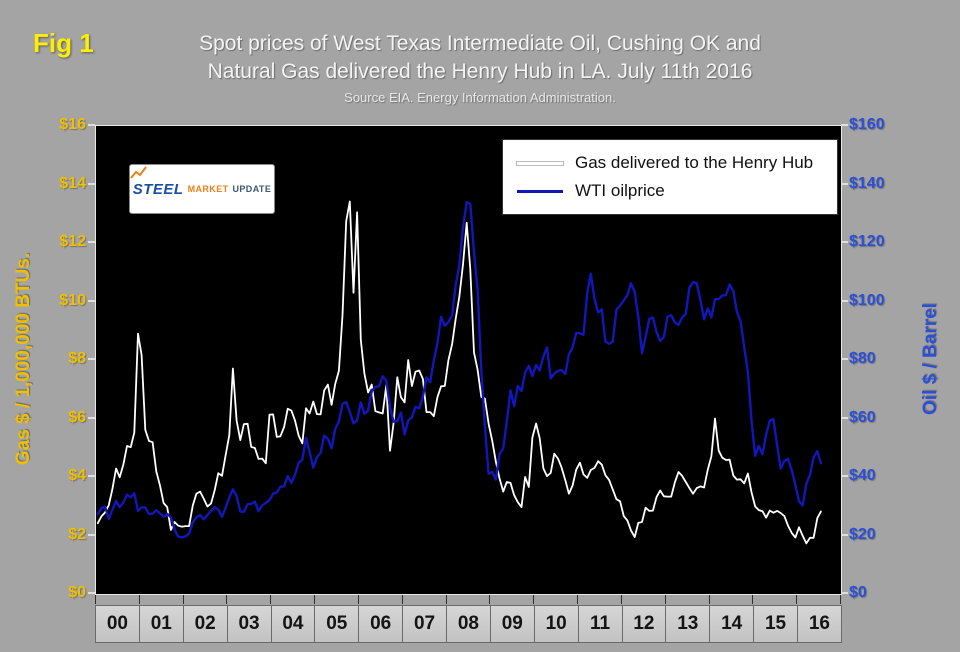  What do you see at coordinates (540, 163) in the screenshot?
I see `gas-line-swatch` at bounding box center [540, 163].